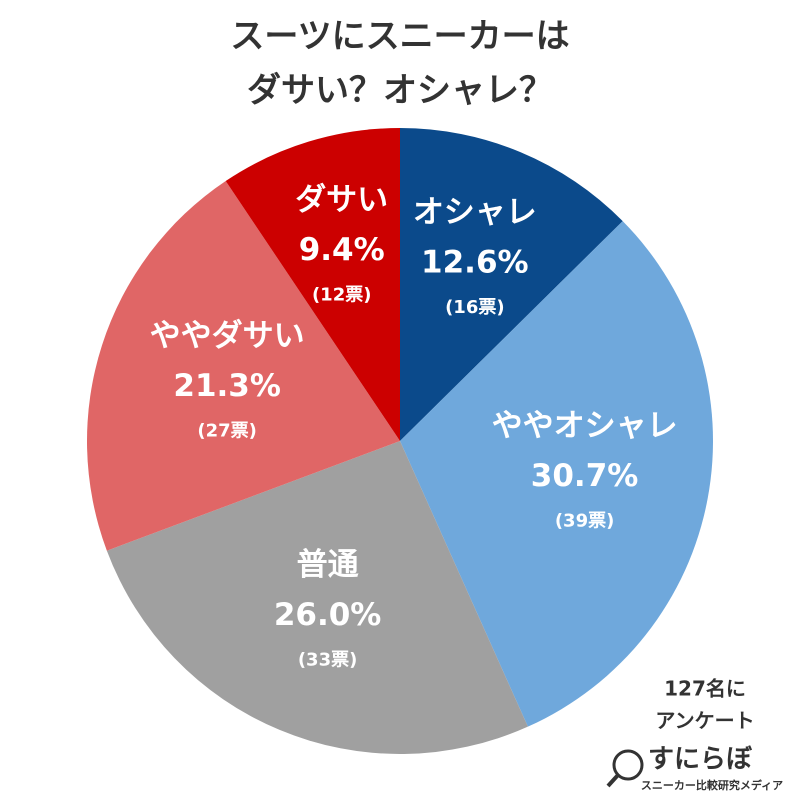 The image size is (800, 800). I want to click on slice-count-label: (27票), so click(227, 430).